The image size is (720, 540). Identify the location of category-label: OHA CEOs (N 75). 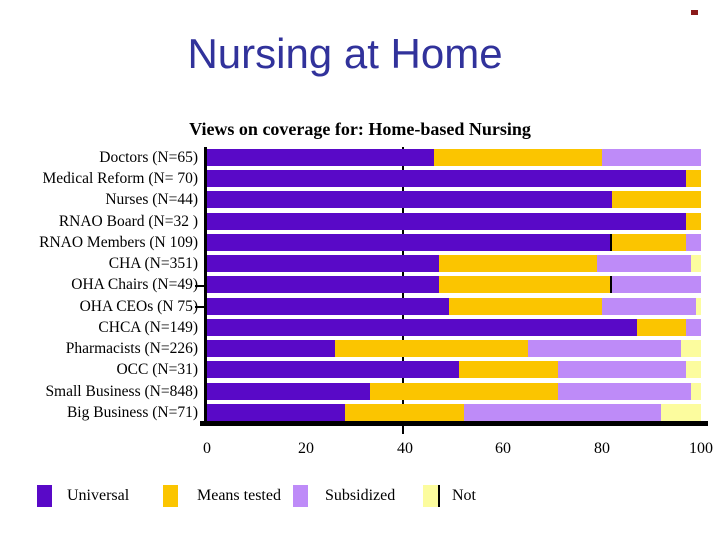
(138, 306).